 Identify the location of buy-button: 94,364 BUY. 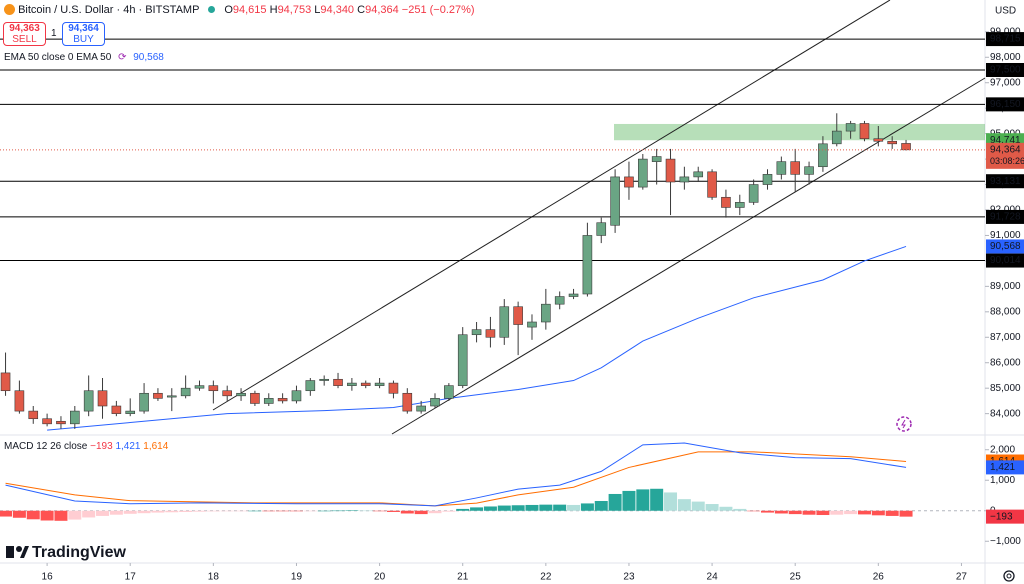
(83, 34).